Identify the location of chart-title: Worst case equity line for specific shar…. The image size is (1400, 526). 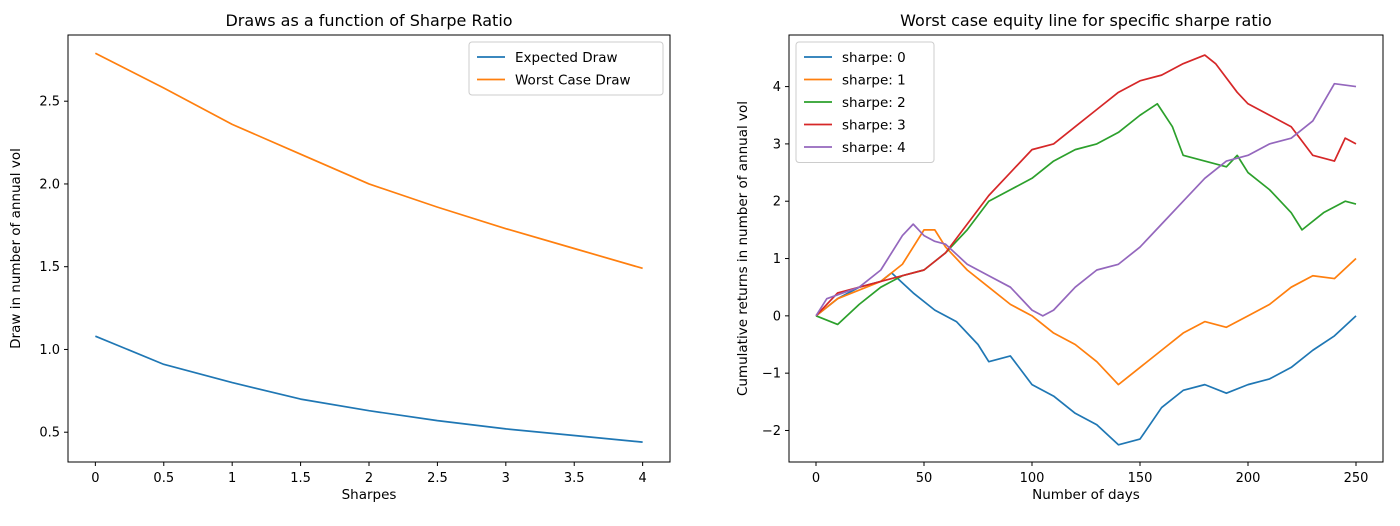
(1086, 20).